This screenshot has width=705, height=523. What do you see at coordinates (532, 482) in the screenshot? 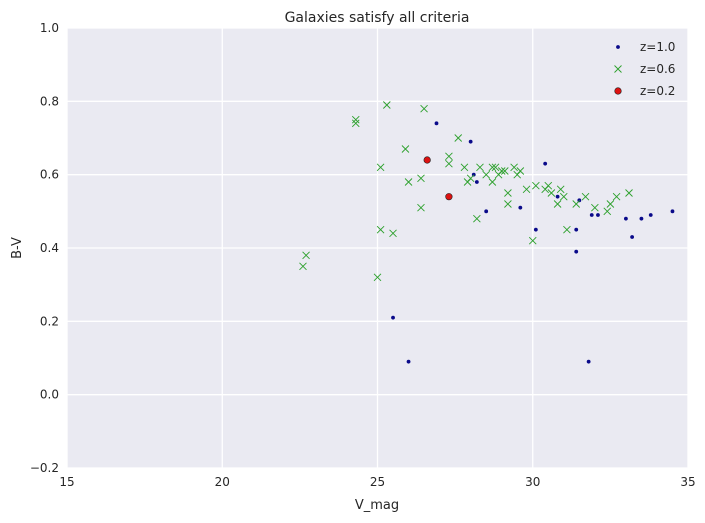
I see `x-tick-label: 30` at bounding box center [532, 482].